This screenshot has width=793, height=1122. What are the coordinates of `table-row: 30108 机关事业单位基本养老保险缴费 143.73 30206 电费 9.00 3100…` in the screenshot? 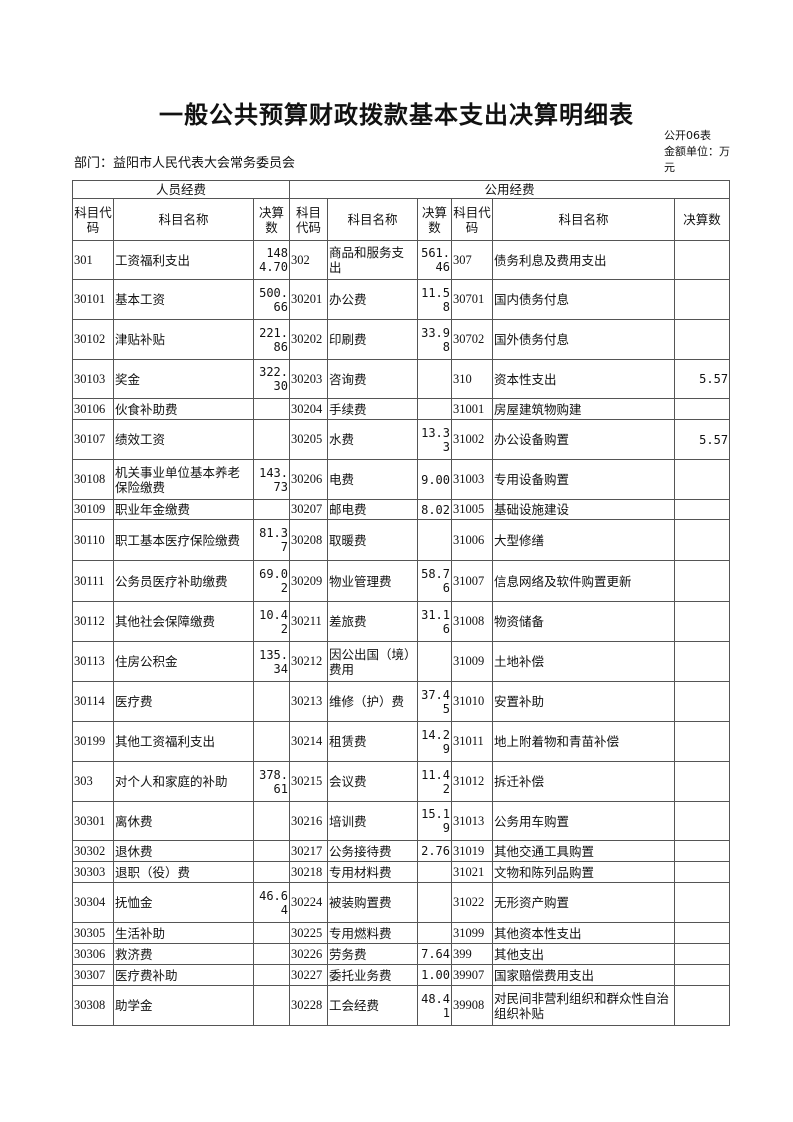 It's located at (401, 479).